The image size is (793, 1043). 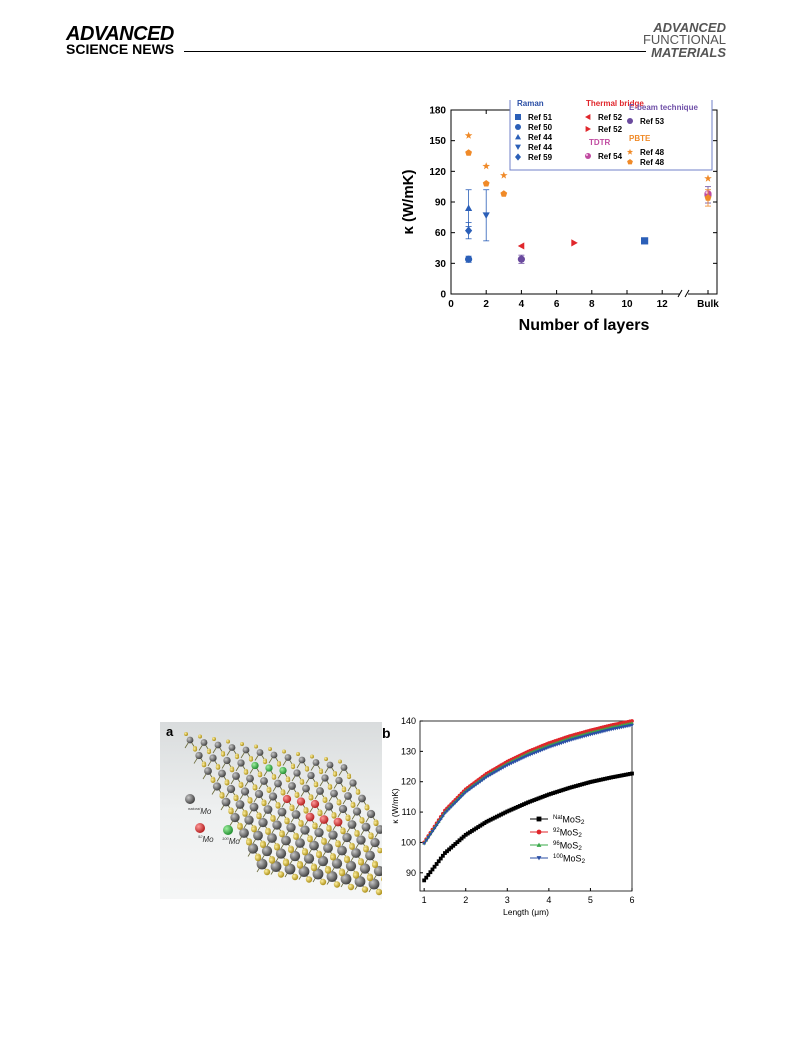 I want to click on mo100-label: 100Mo, so click(x=231, y=841).